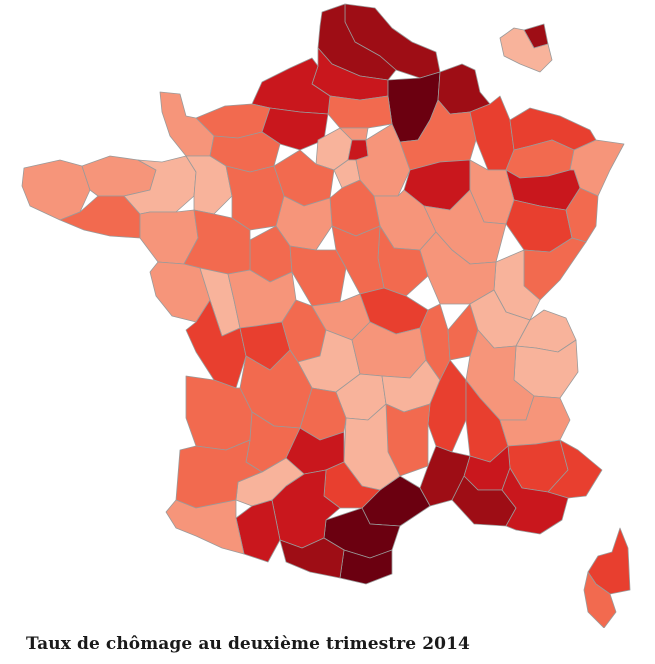 This screenshot has width=655, height=664. I want to click on dept-pas-de-calais, so click(357, 42).